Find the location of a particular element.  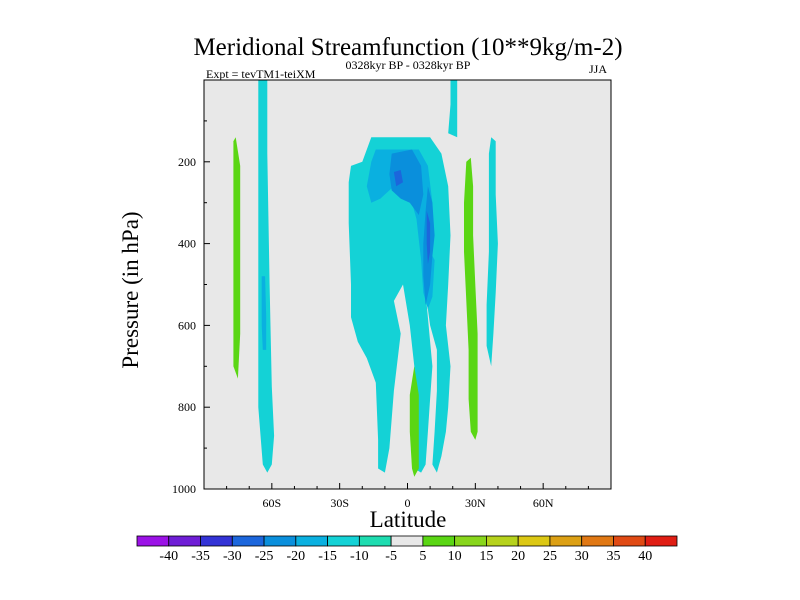

colorbar-label-9: 10 is located at coordinates (455, 556).